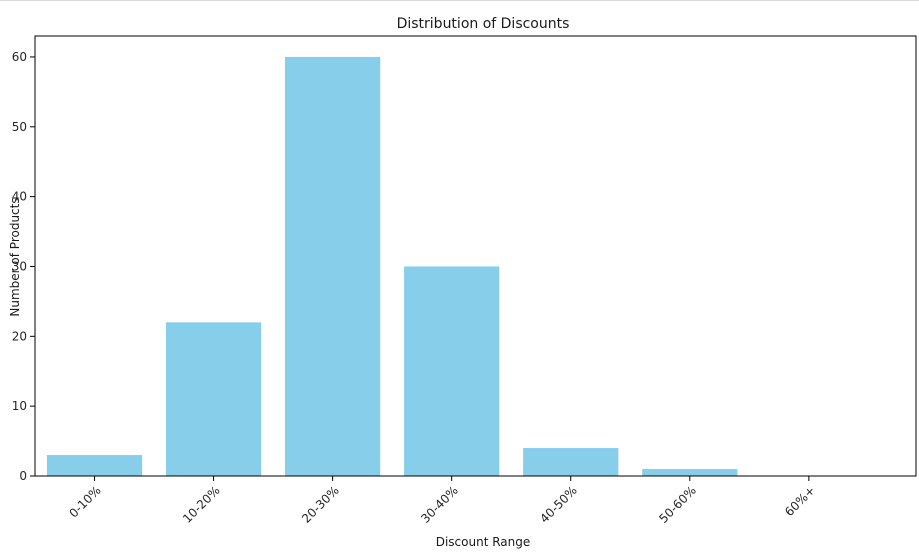 This screenshot has height=555, width=919. Describe the element at coordinates (15, 256) in the screenshot. I see `y-axis-title: Number of Products` at that location.